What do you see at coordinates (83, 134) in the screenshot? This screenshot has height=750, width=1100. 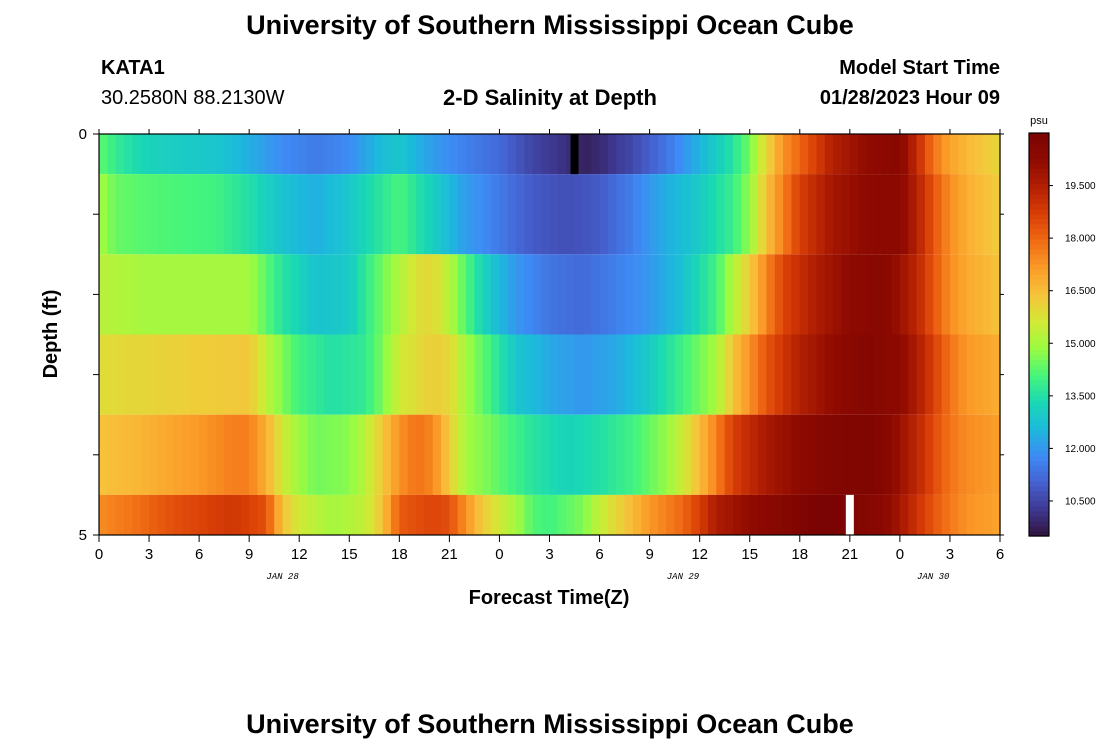 I see `y-tick-label: 0` at bounding box center [83, 134].